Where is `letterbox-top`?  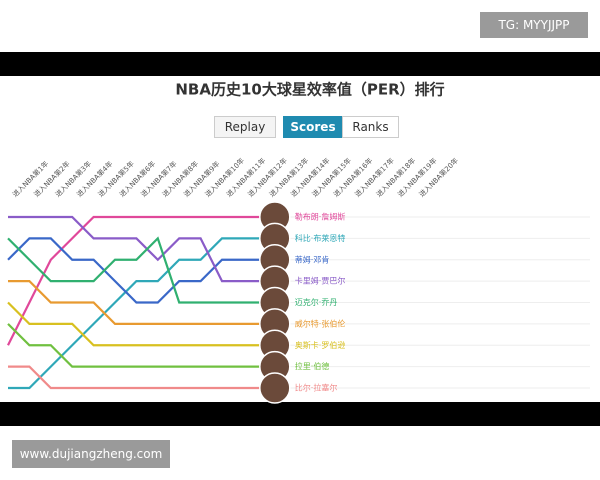 letterbox-top is located at coordinates (300, 64).